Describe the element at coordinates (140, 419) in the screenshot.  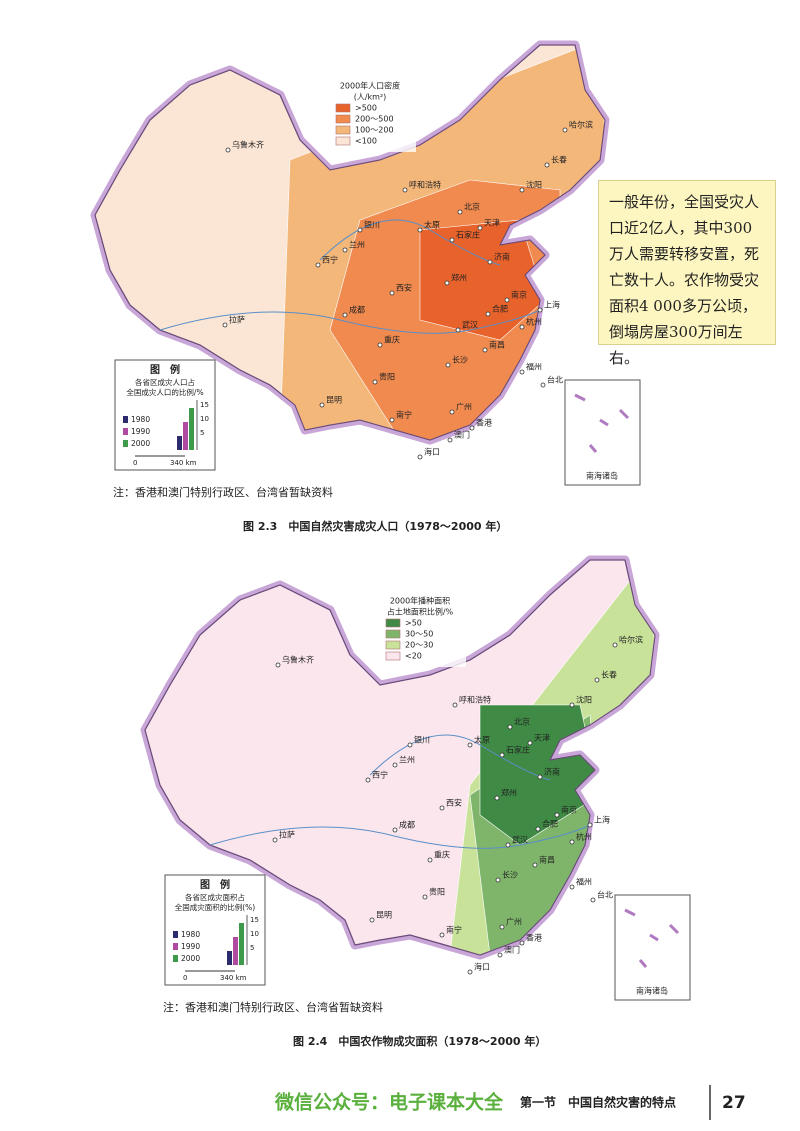
I see `inset-series-label: 1980` at that location.